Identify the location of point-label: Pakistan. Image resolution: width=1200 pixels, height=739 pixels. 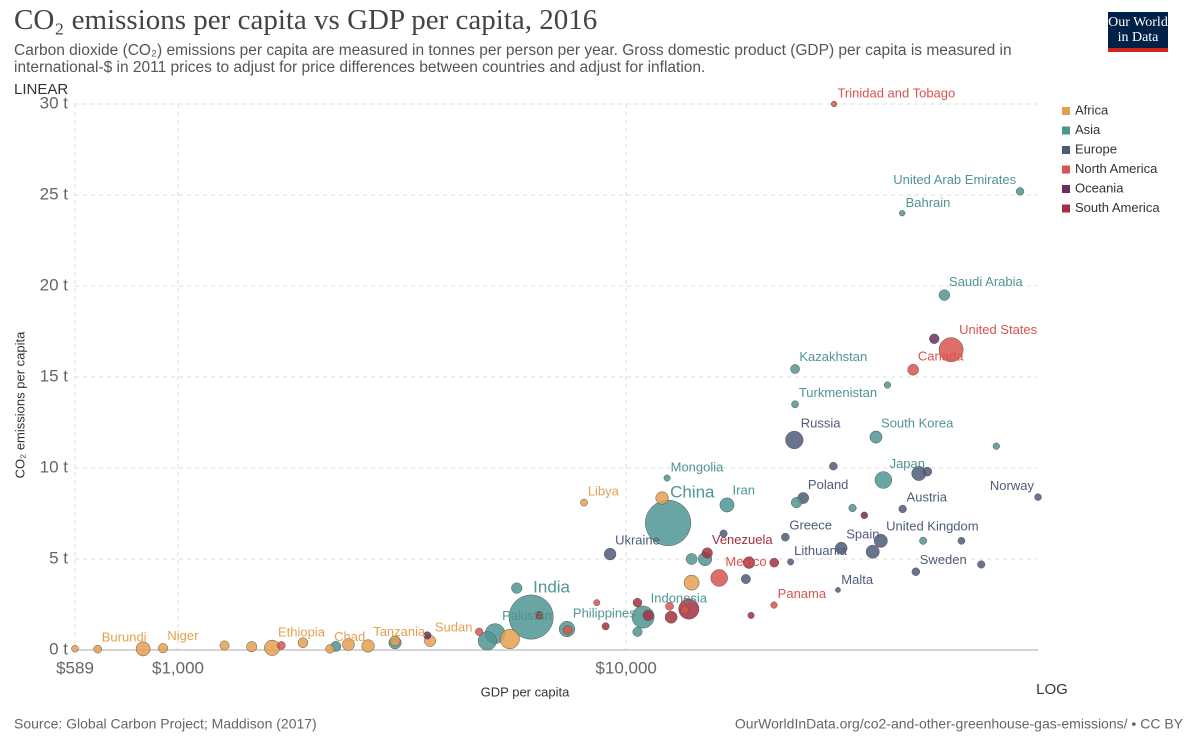
(527, 615).